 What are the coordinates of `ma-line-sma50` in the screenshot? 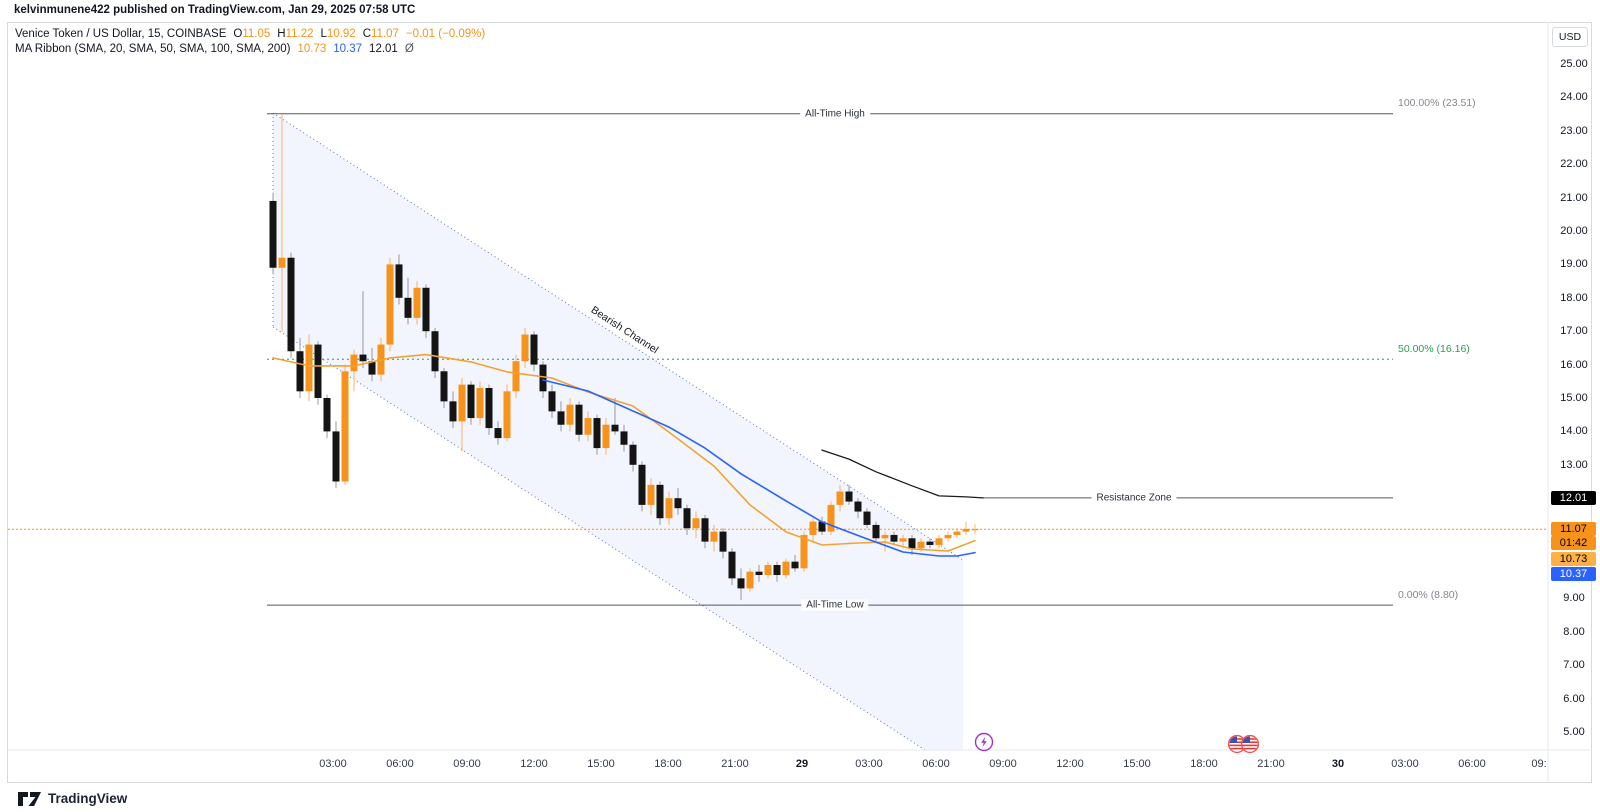 It's located at (759, 468).